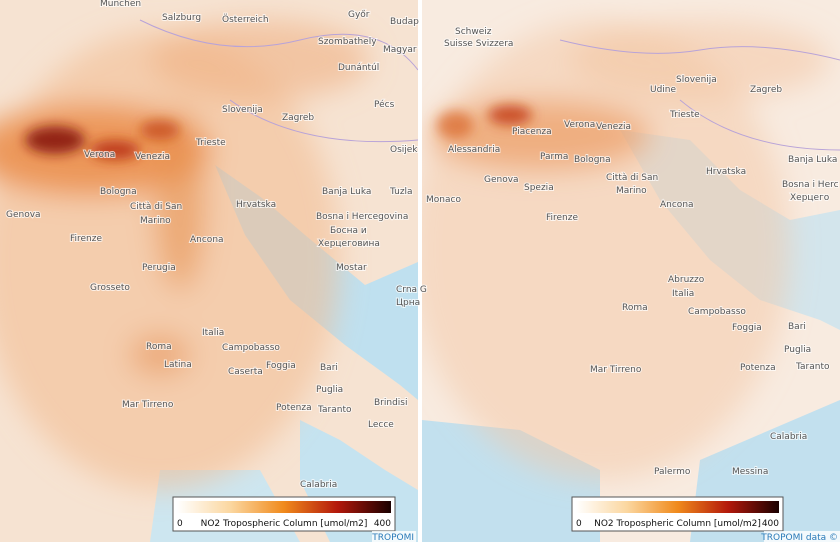 Image resolution: width=840 pixels, height=542 pixels. Describe the element at coordinates (473, 32) in the screenshot. I see `place-label: Schweiz` at that location.